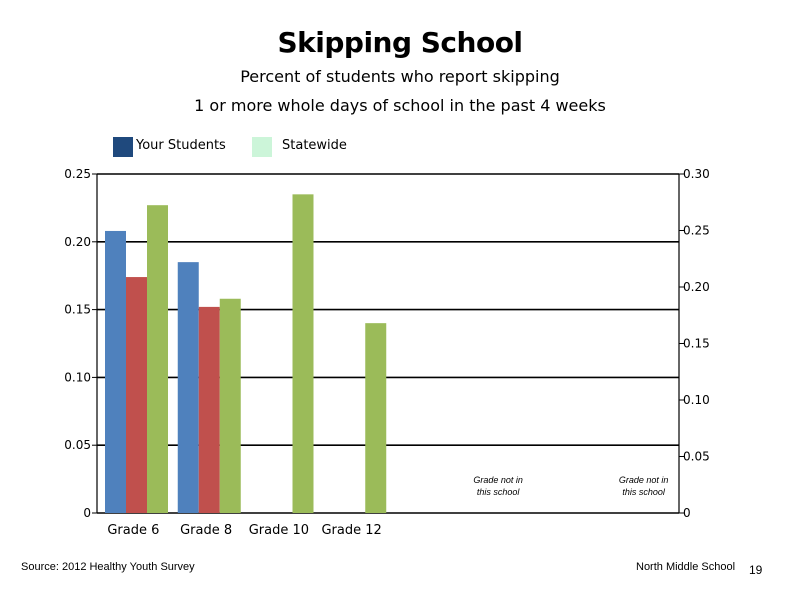  I want to click on right-axis-tick-label: 0, so click(687, 513).